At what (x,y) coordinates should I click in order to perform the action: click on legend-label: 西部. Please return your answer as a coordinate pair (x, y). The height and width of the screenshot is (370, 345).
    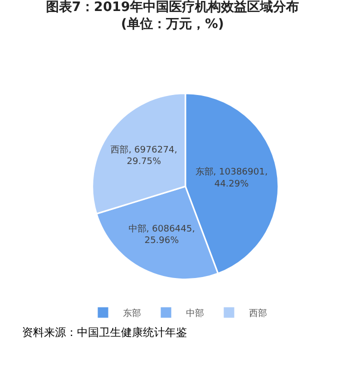
    Looking at the image, I should click on (258, 314).